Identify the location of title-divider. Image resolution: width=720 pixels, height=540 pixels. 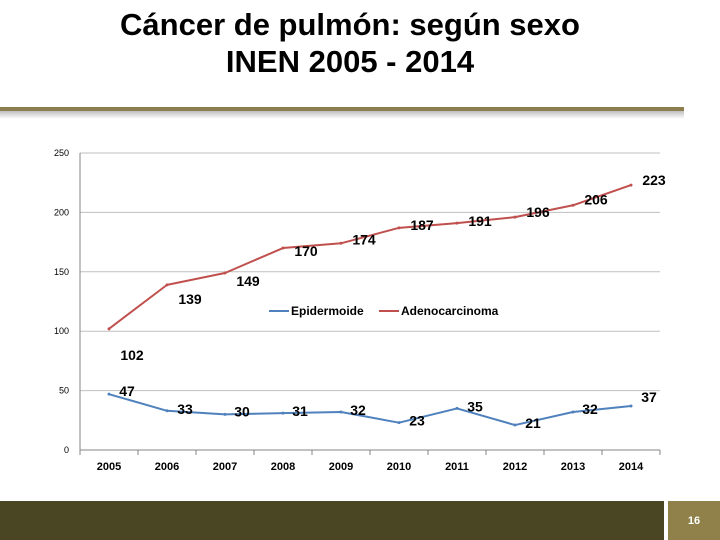
(342, 109).